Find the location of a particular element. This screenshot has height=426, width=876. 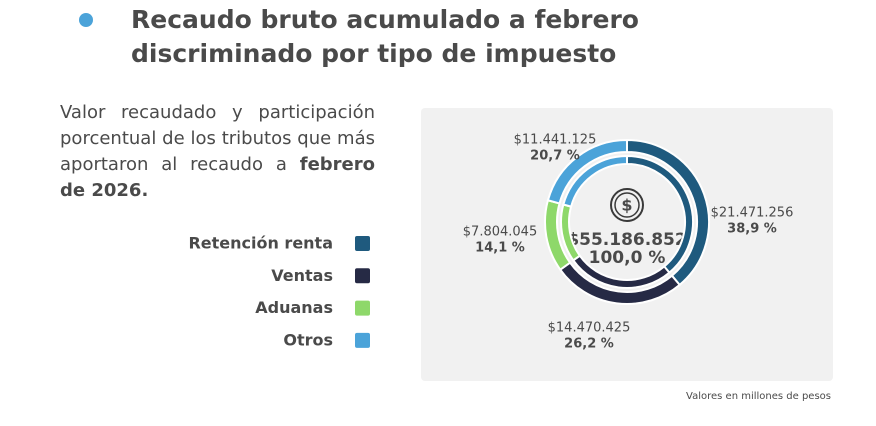

money-icon is located at coordinates (627, 205).